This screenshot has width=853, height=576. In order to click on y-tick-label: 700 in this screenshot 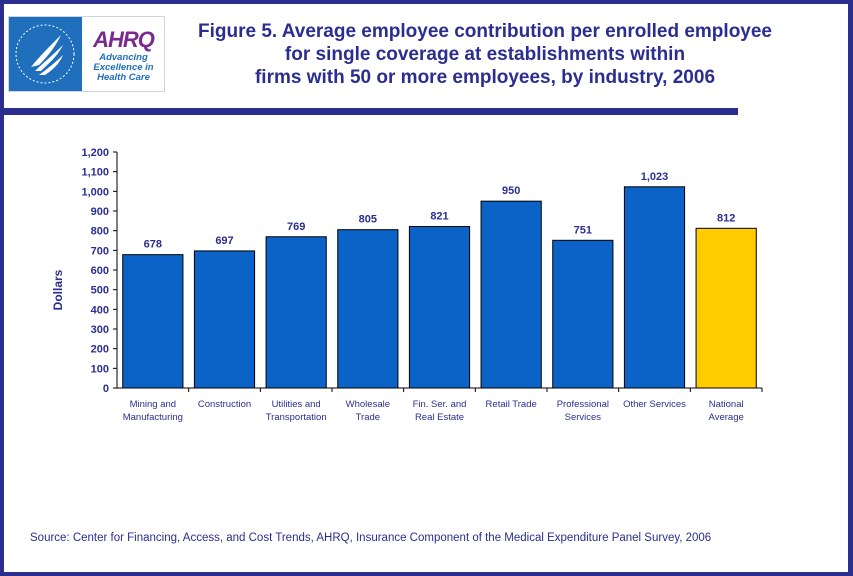, I will do `click(100, 251)`.